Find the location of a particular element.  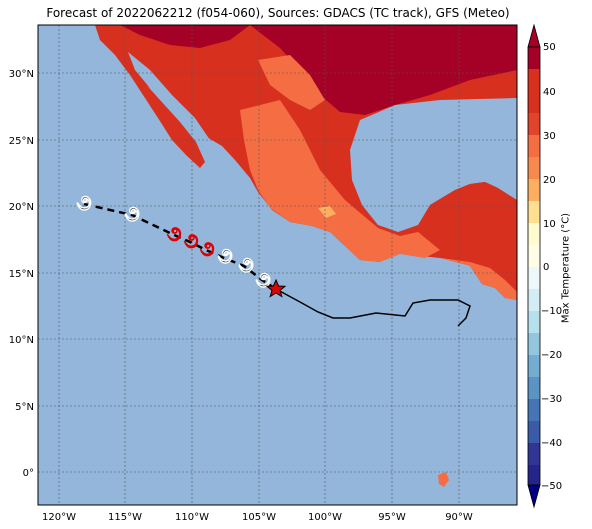

lon-tick-label: 115°W is located at coordinates (125, 517).